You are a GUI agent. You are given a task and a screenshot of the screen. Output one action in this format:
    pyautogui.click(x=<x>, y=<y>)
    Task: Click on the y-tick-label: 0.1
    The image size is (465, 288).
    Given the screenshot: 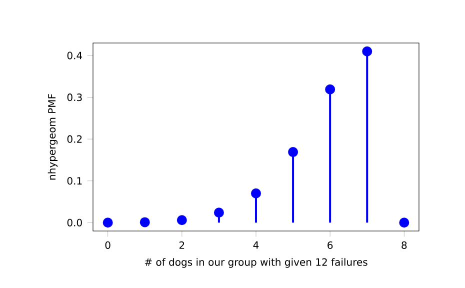 What is the action you would take?
    pyautogui.click(x=74, y=181)
    